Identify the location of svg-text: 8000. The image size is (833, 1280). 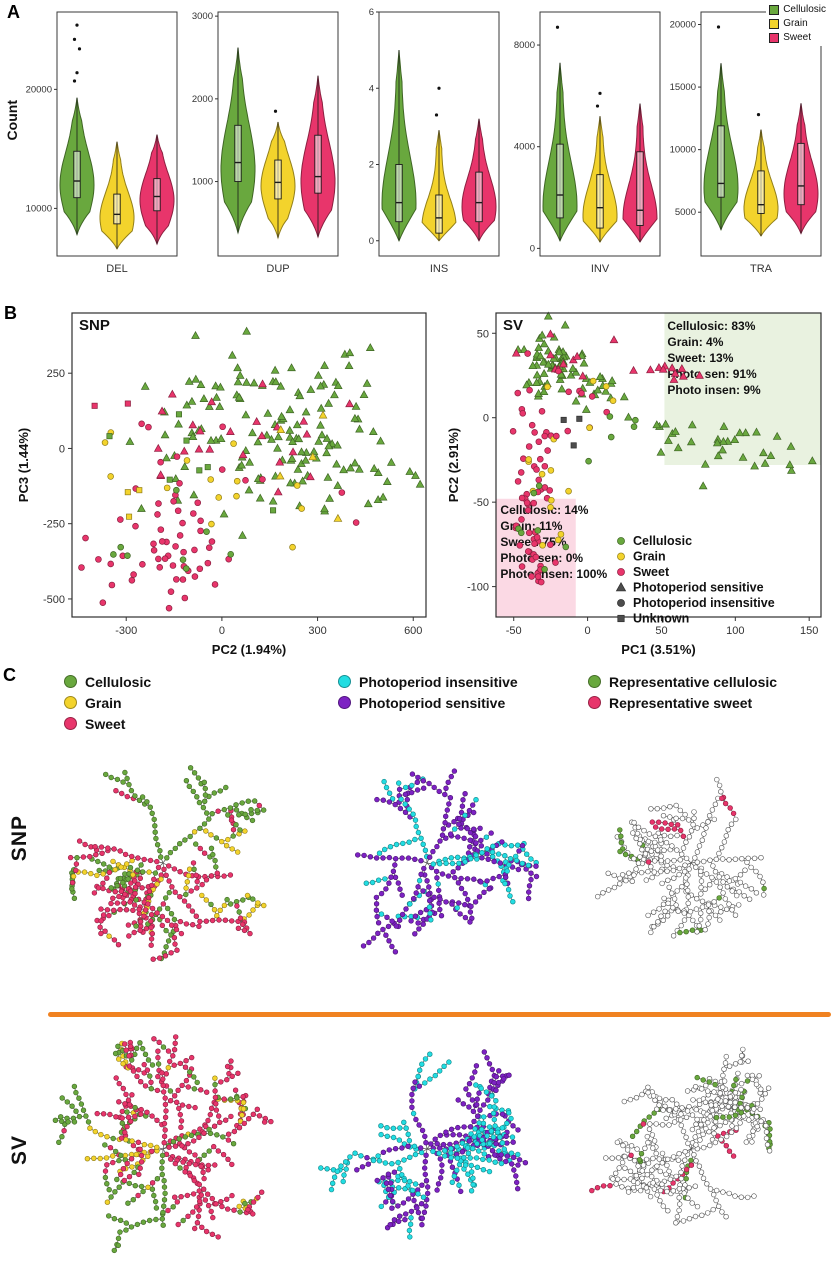
(524, 45).